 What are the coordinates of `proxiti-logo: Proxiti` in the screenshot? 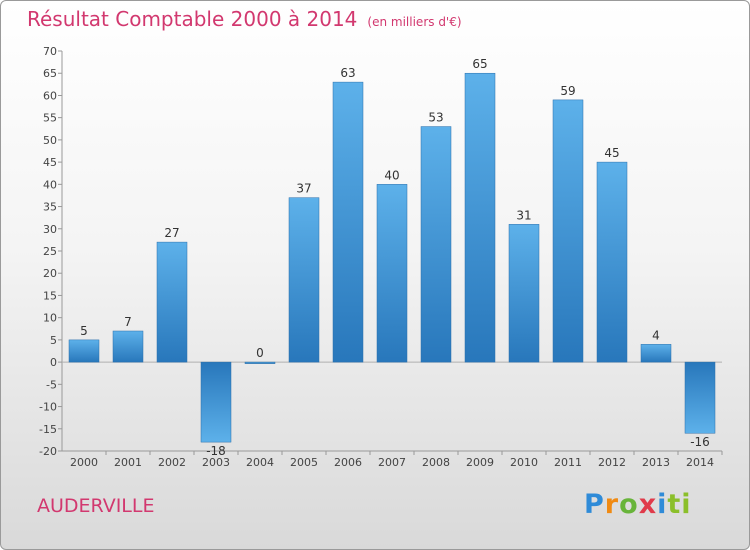 It's located at (638, 504).